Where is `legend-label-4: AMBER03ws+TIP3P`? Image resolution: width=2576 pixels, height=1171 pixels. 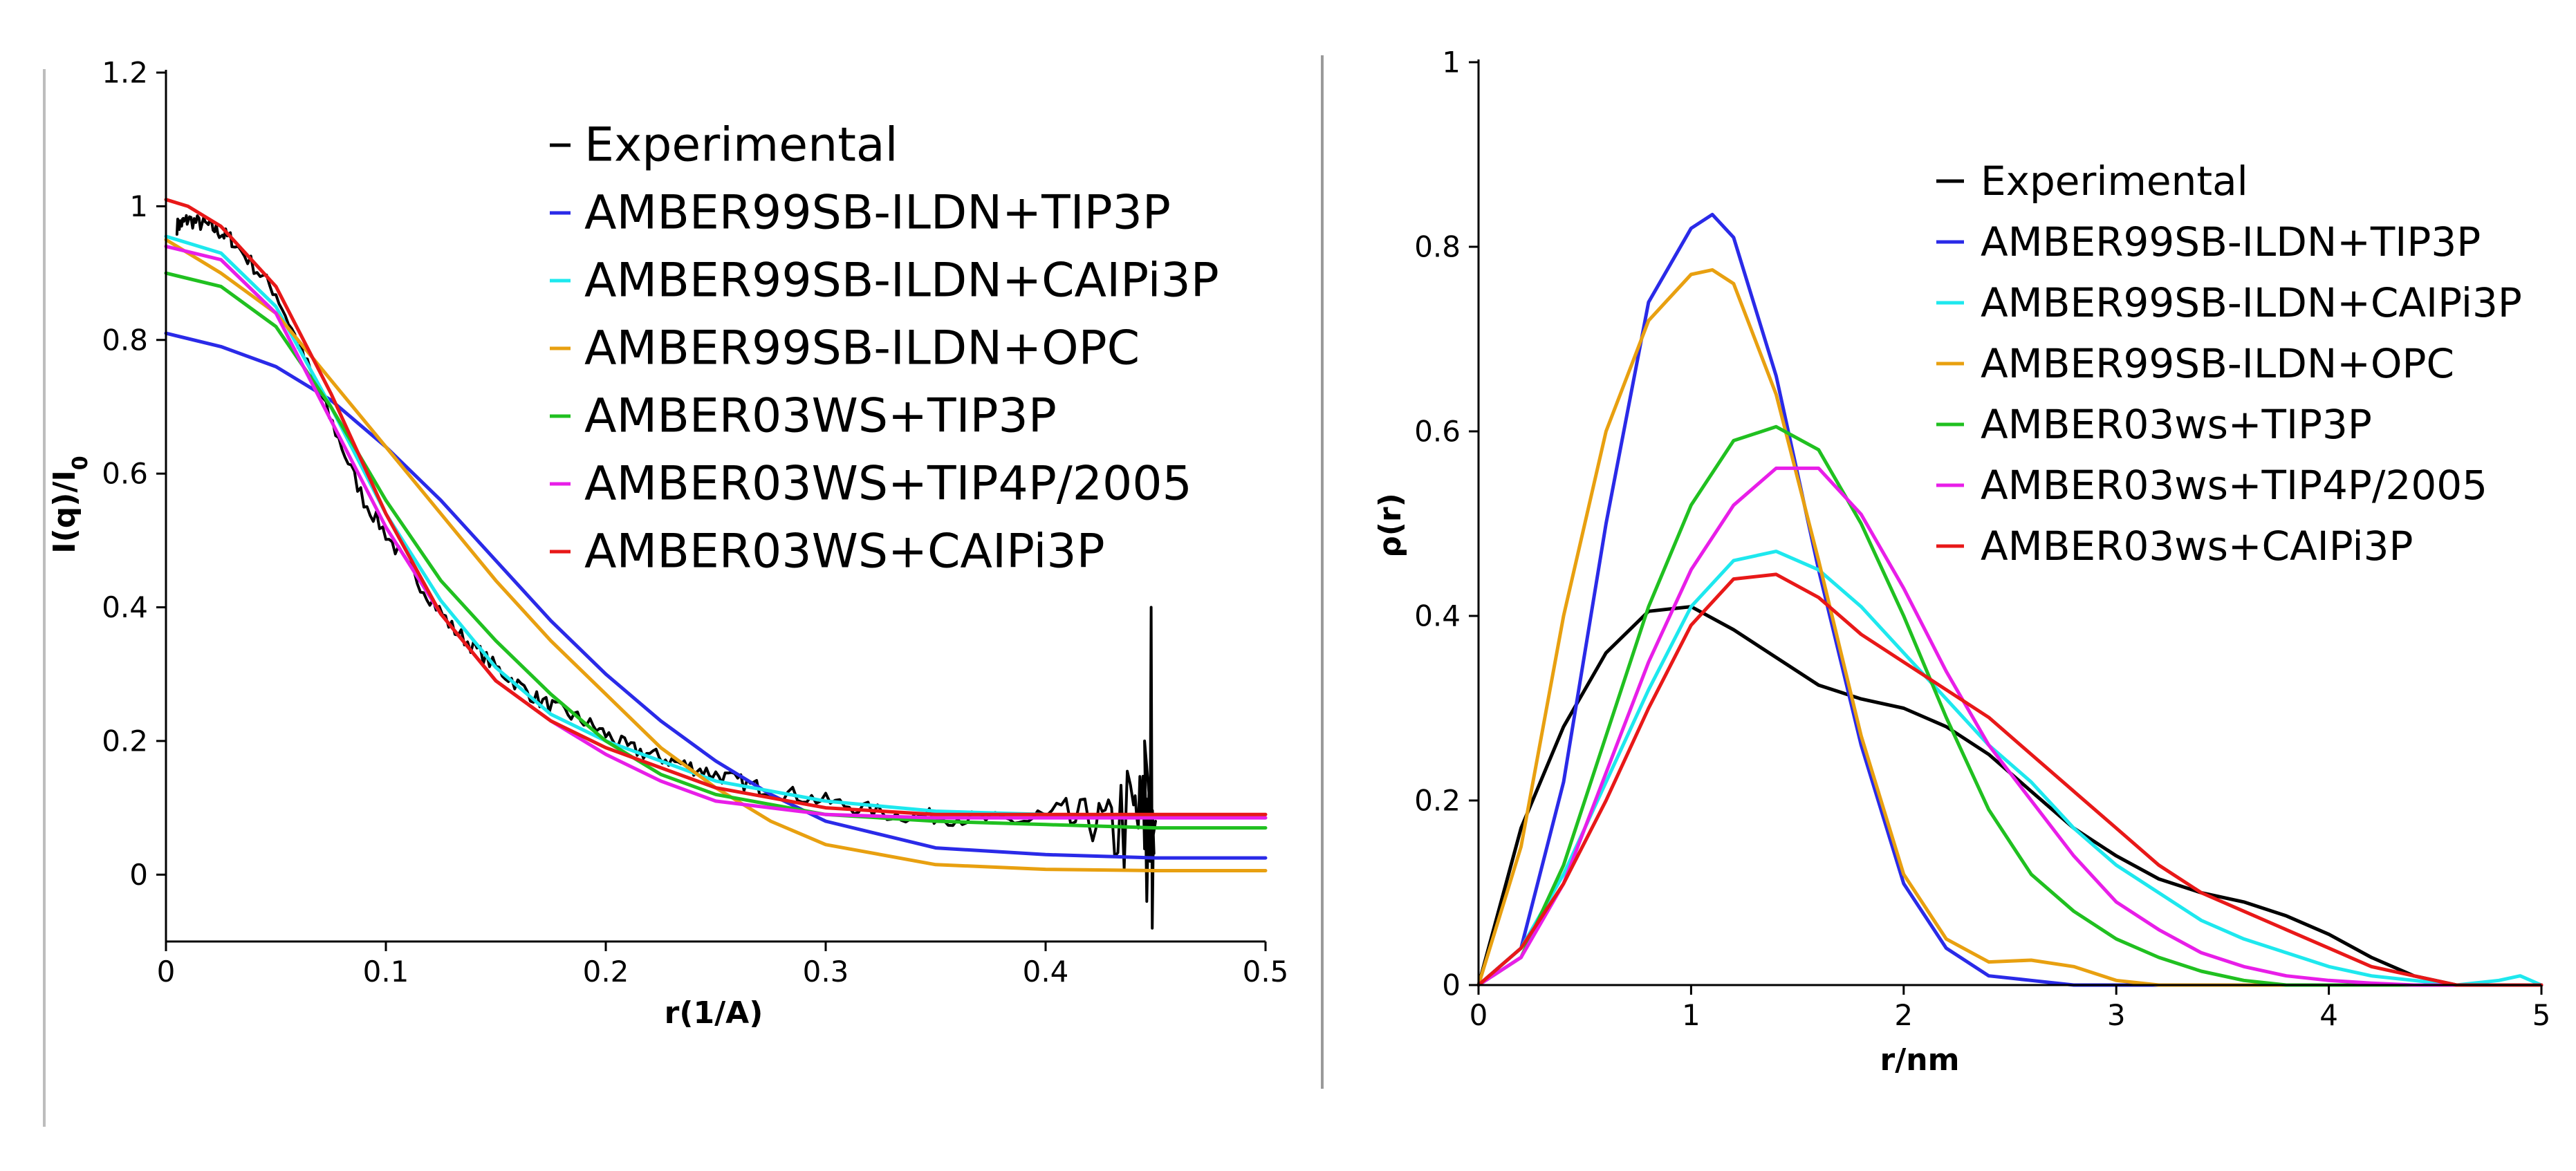 legend-label-4: AMBER03ws+TIP3P is located at coordinates (2176, 424).